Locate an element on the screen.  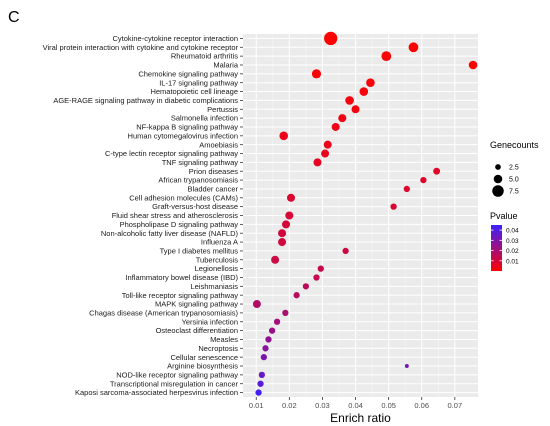
y-tick-label: Cytokine-cytokine receptor interaction is located at coordinates (175, 38).